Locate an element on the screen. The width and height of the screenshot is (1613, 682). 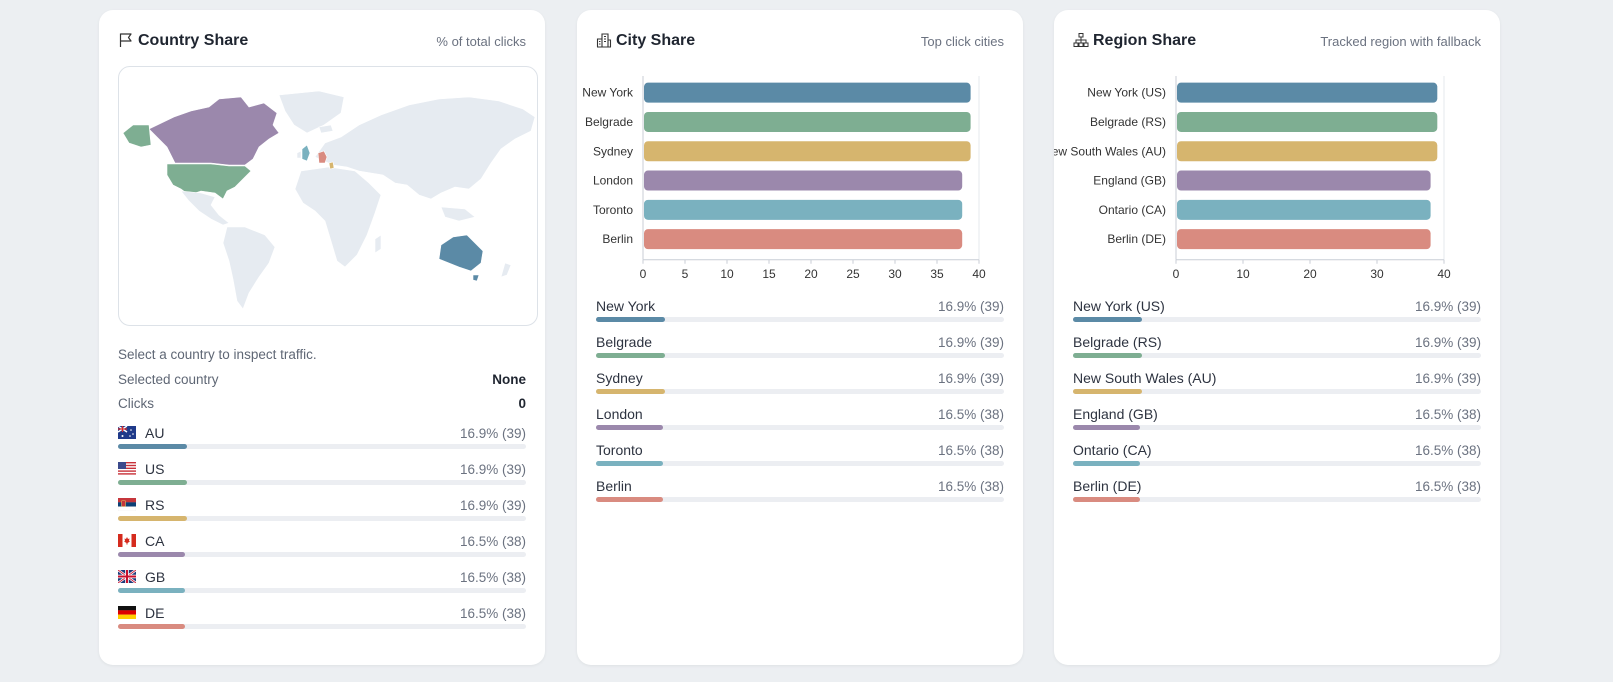
map-country-ca is located at coordinates (214, 131).